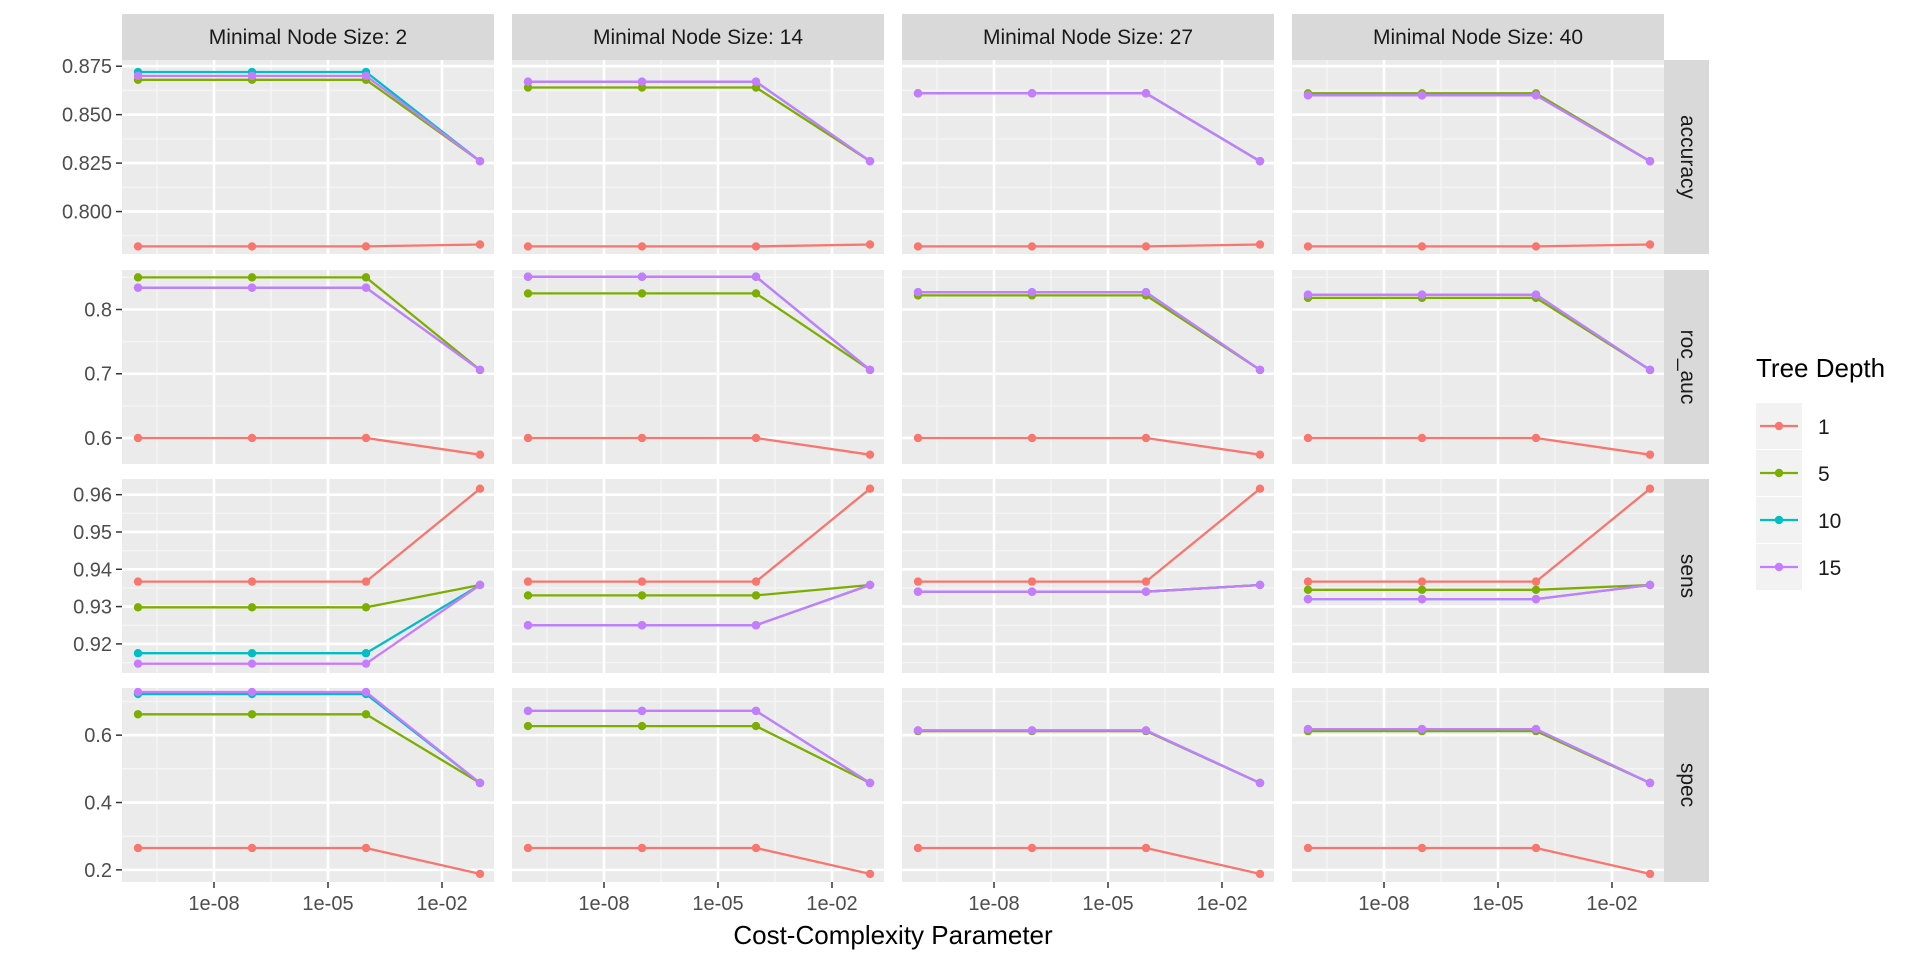  What do you see at coordinates (1829, 568) in the screenshot?
I see `legend-entry-label: 15` at bounding box center [1829, 568].